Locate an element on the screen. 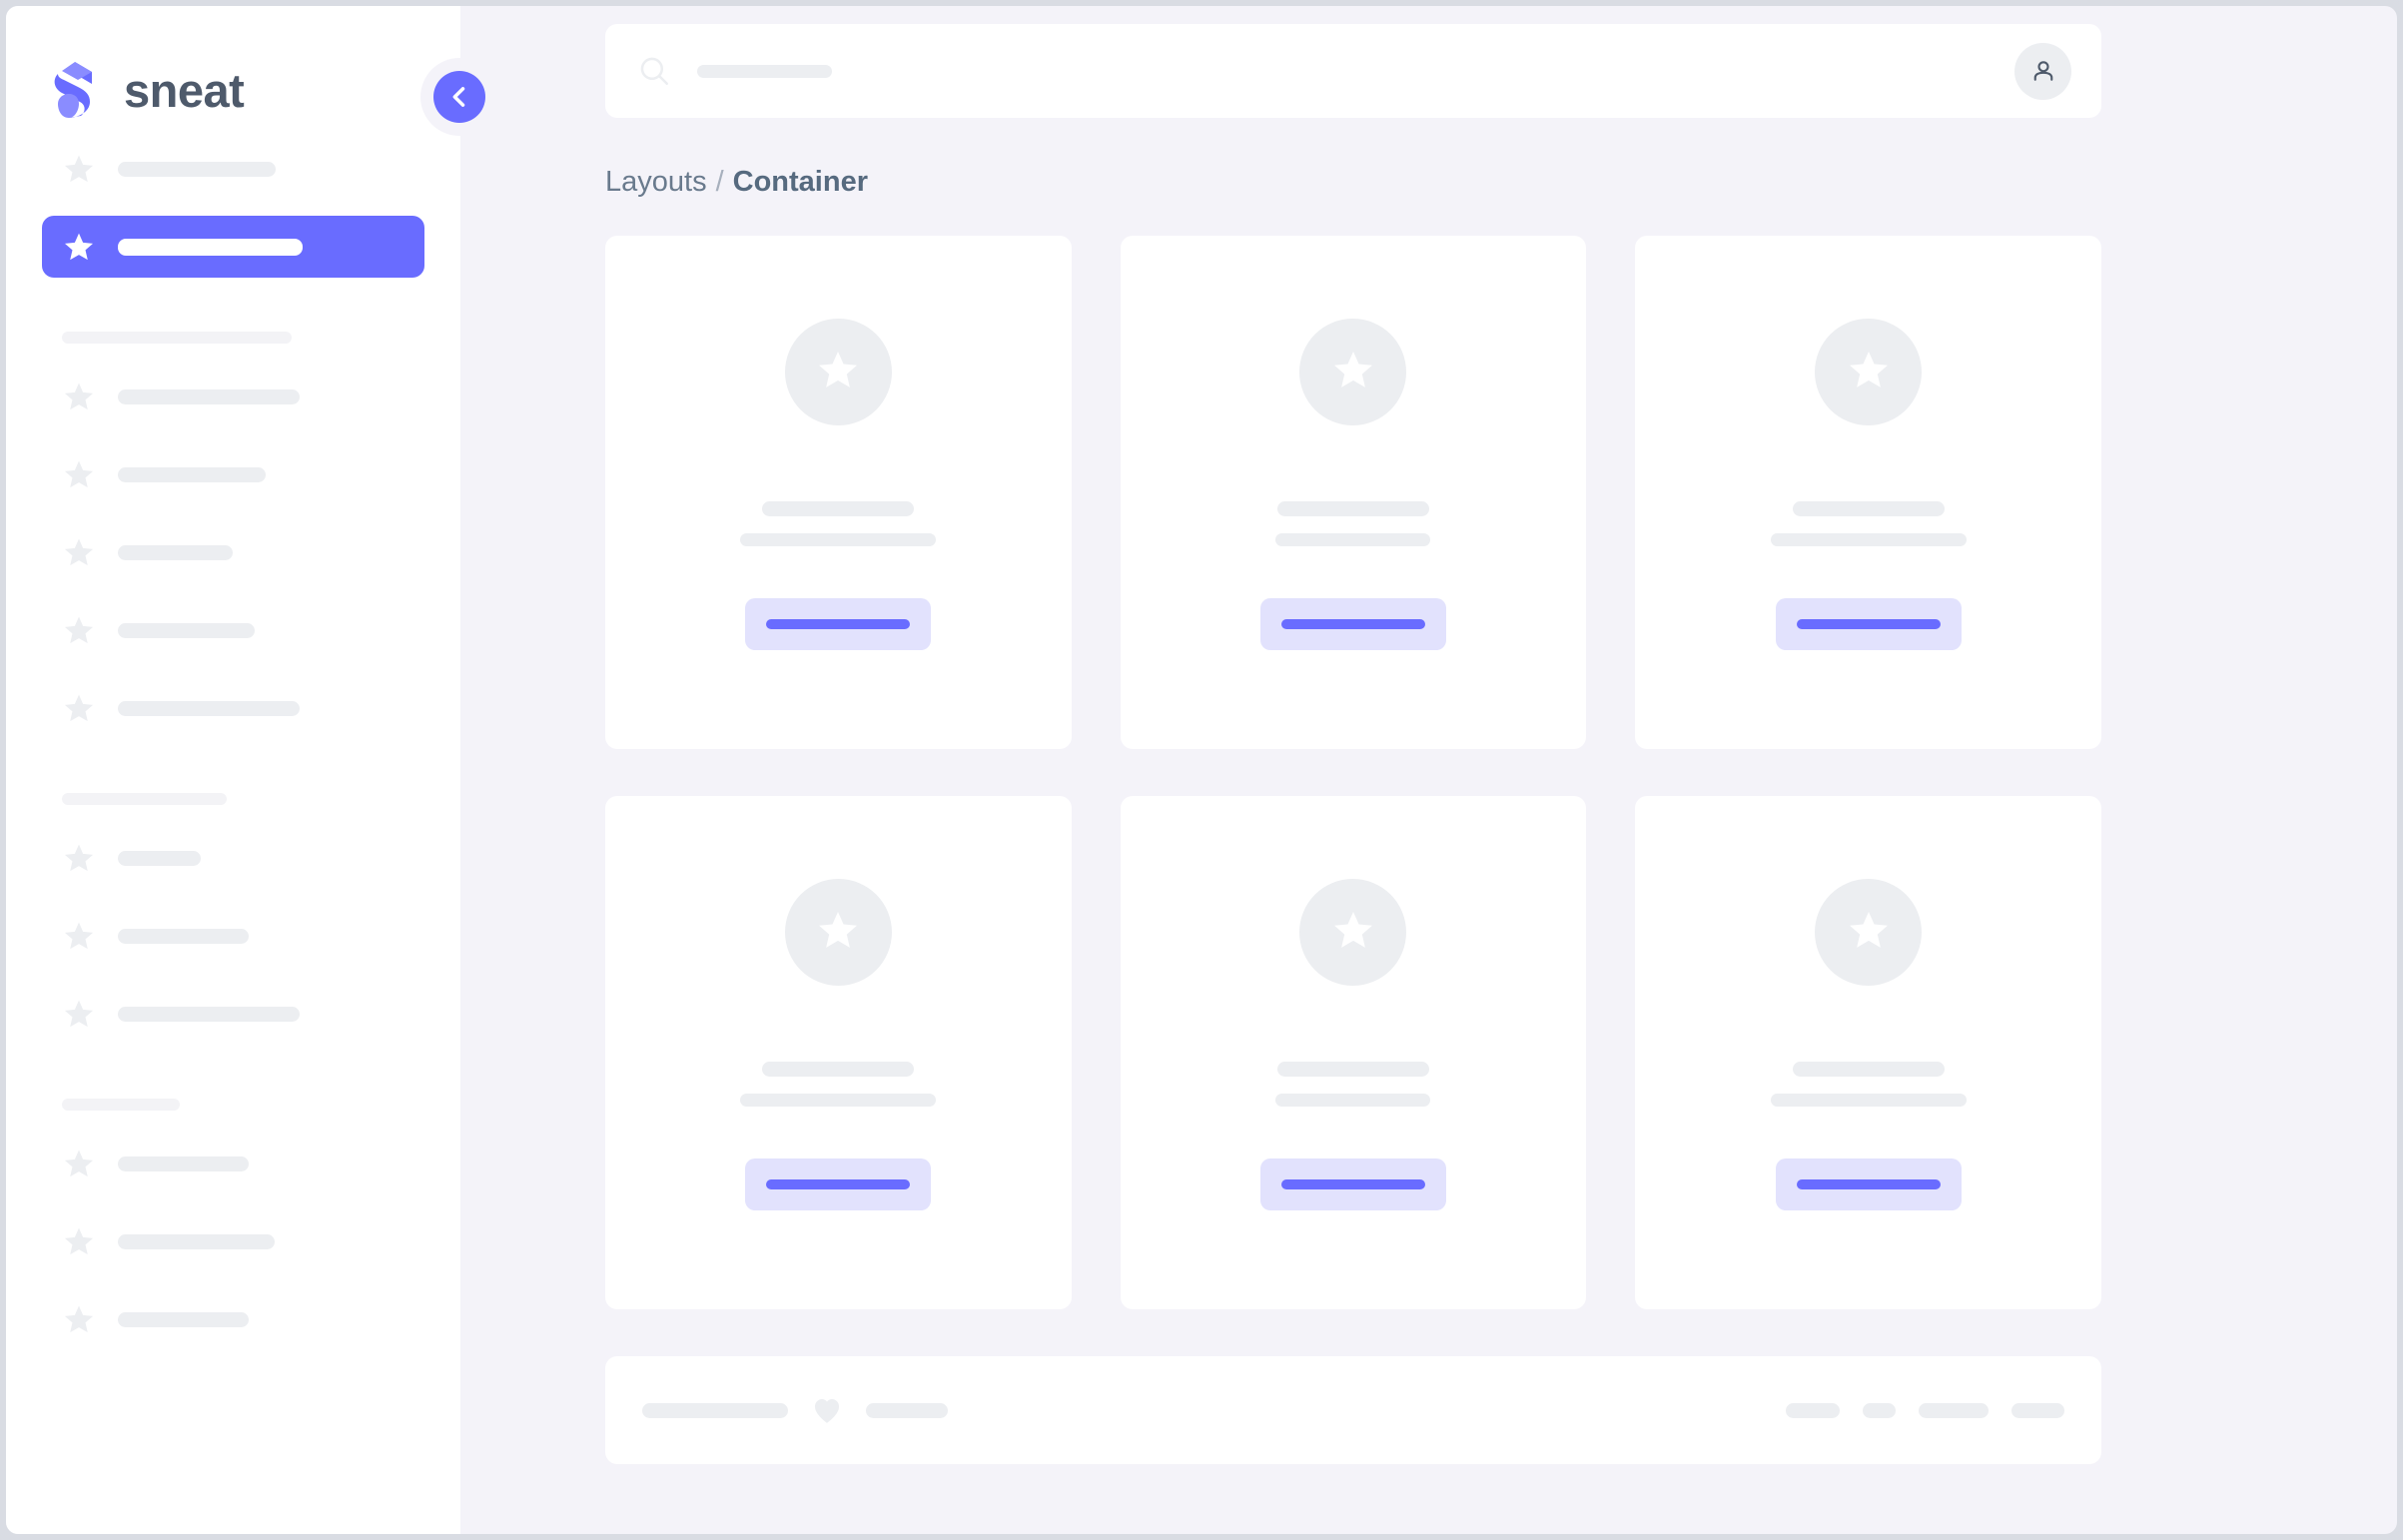  brand: sneat is located at coordinates (233, 66).